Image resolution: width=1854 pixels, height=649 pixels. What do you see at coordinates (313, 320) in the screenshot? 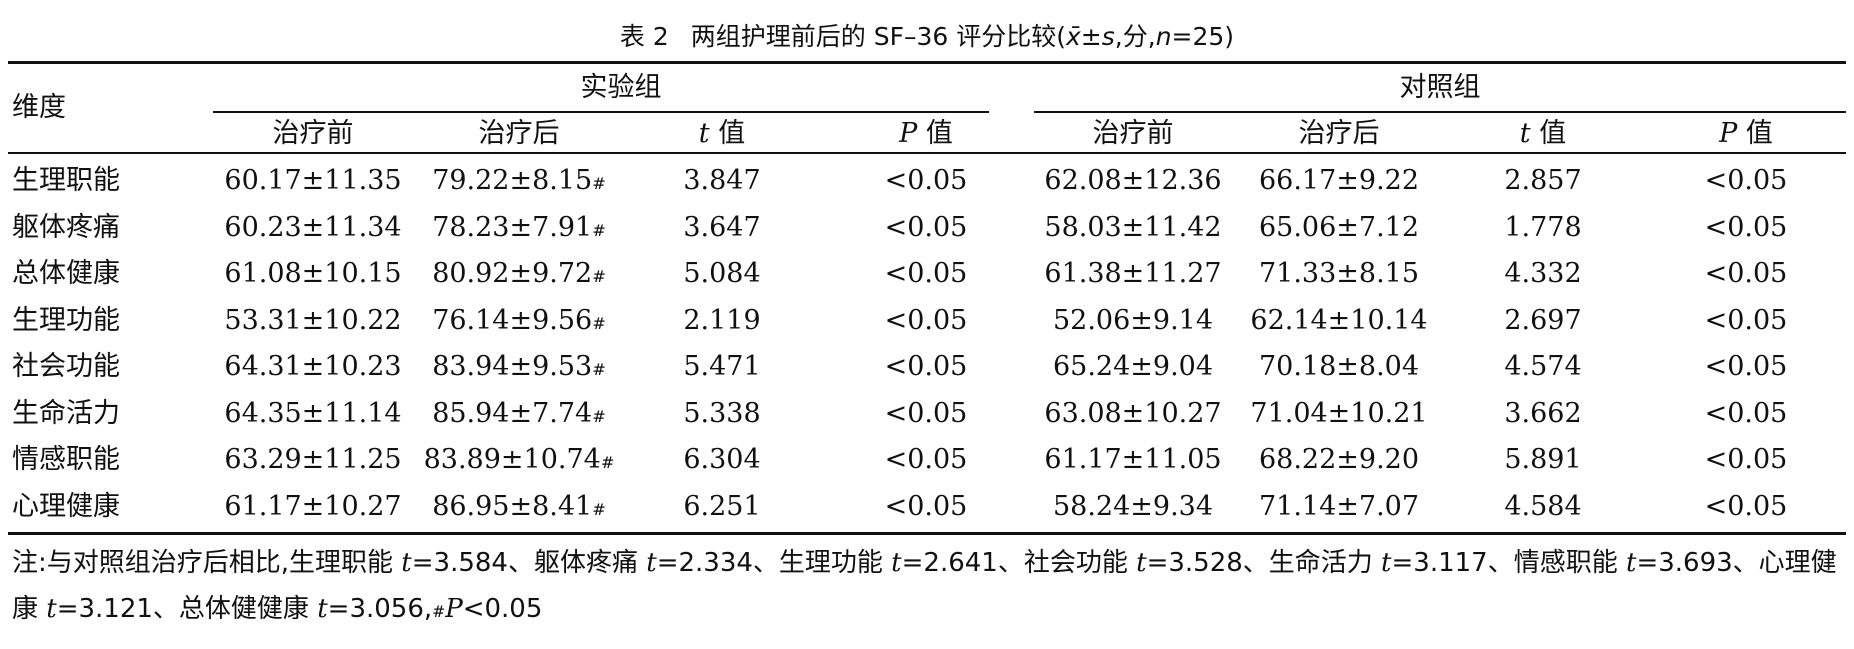
I see `table-cell: 53.31±10.22` at bounding box center [313, 320].